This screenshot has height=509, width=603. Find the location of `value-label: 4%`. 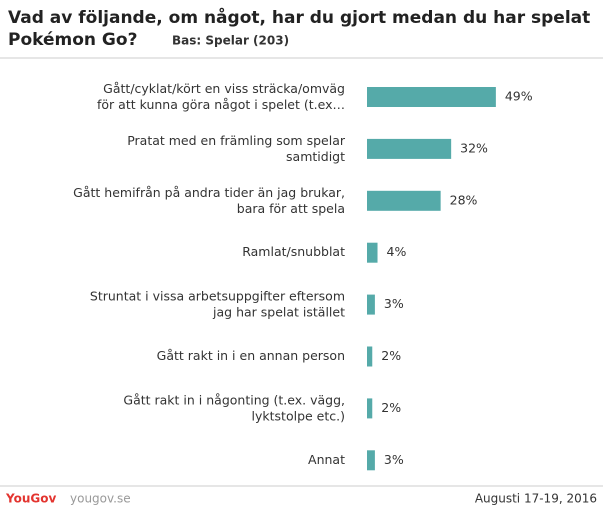

value-label: 4% is located at coordinates (397, 251).